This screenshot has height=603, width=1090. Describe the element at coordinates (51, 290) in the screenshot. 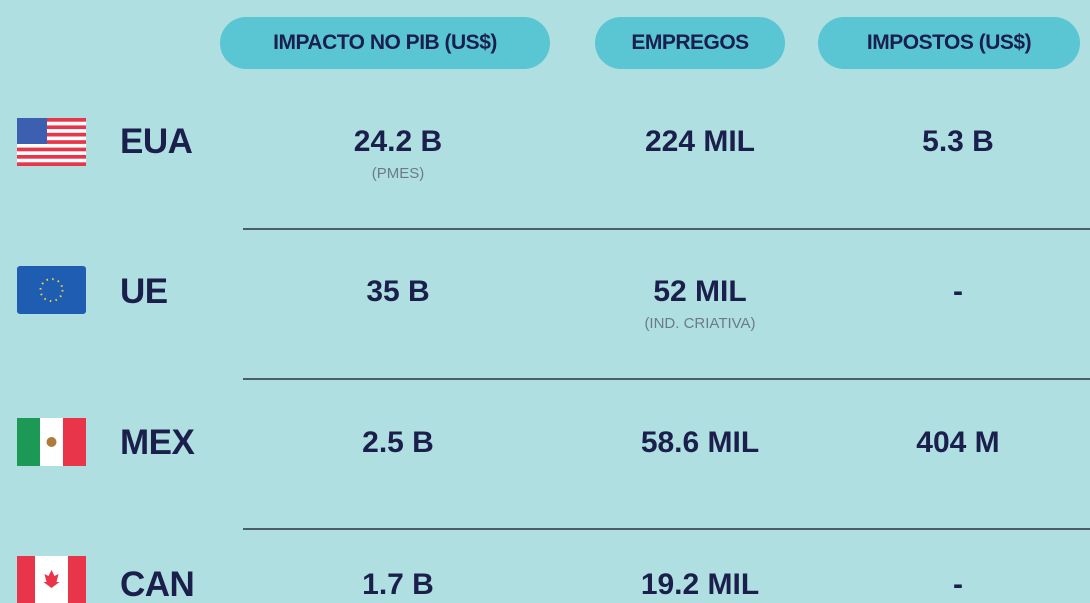

I see `flag-eu` at that location.